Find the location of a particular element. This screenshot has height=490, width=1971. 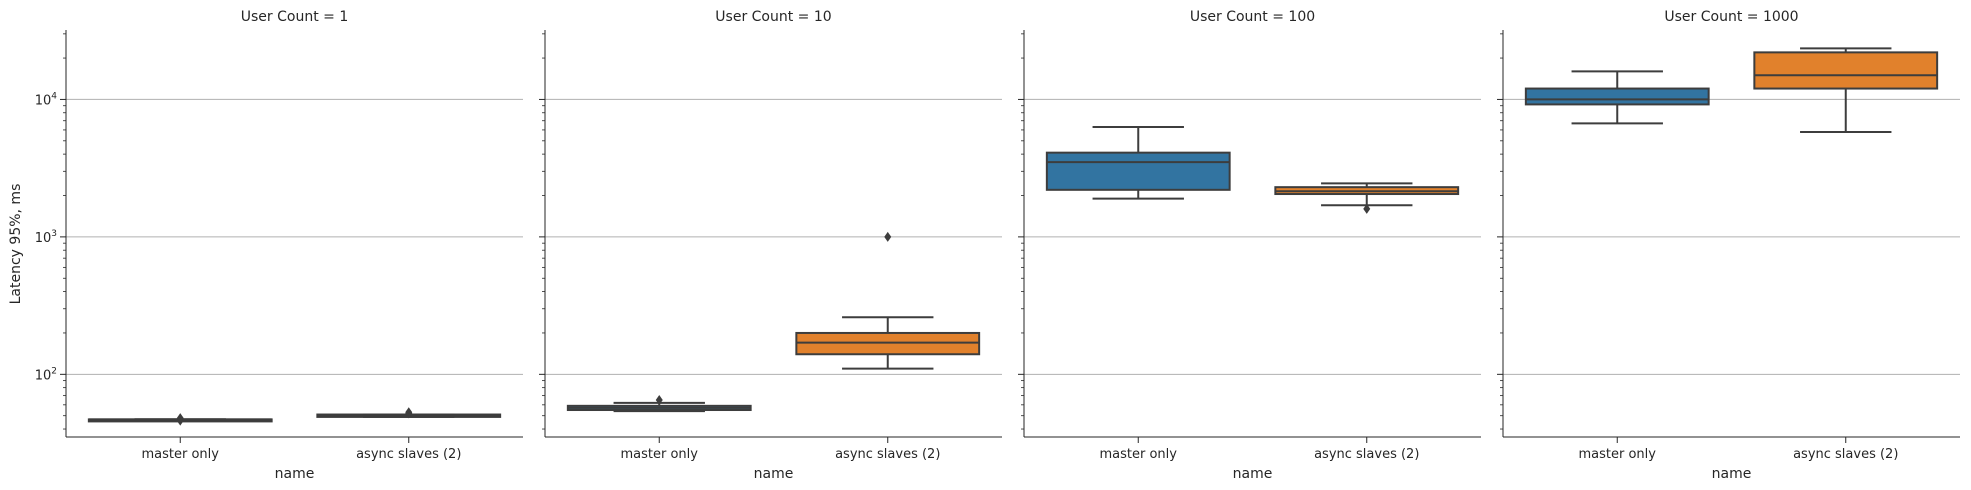

panel-title: User Count = 1000 is located at coordinates (1731, 17).